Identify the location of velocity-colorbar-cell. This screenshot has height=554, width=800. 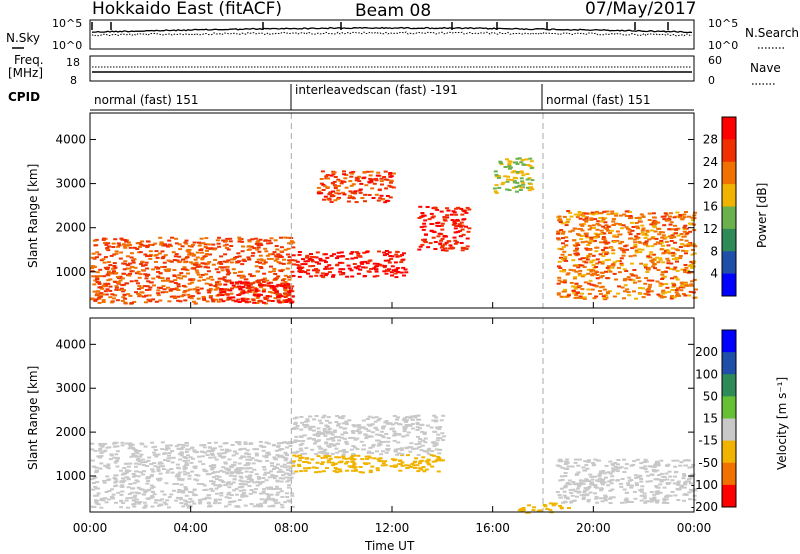
(729, 385).